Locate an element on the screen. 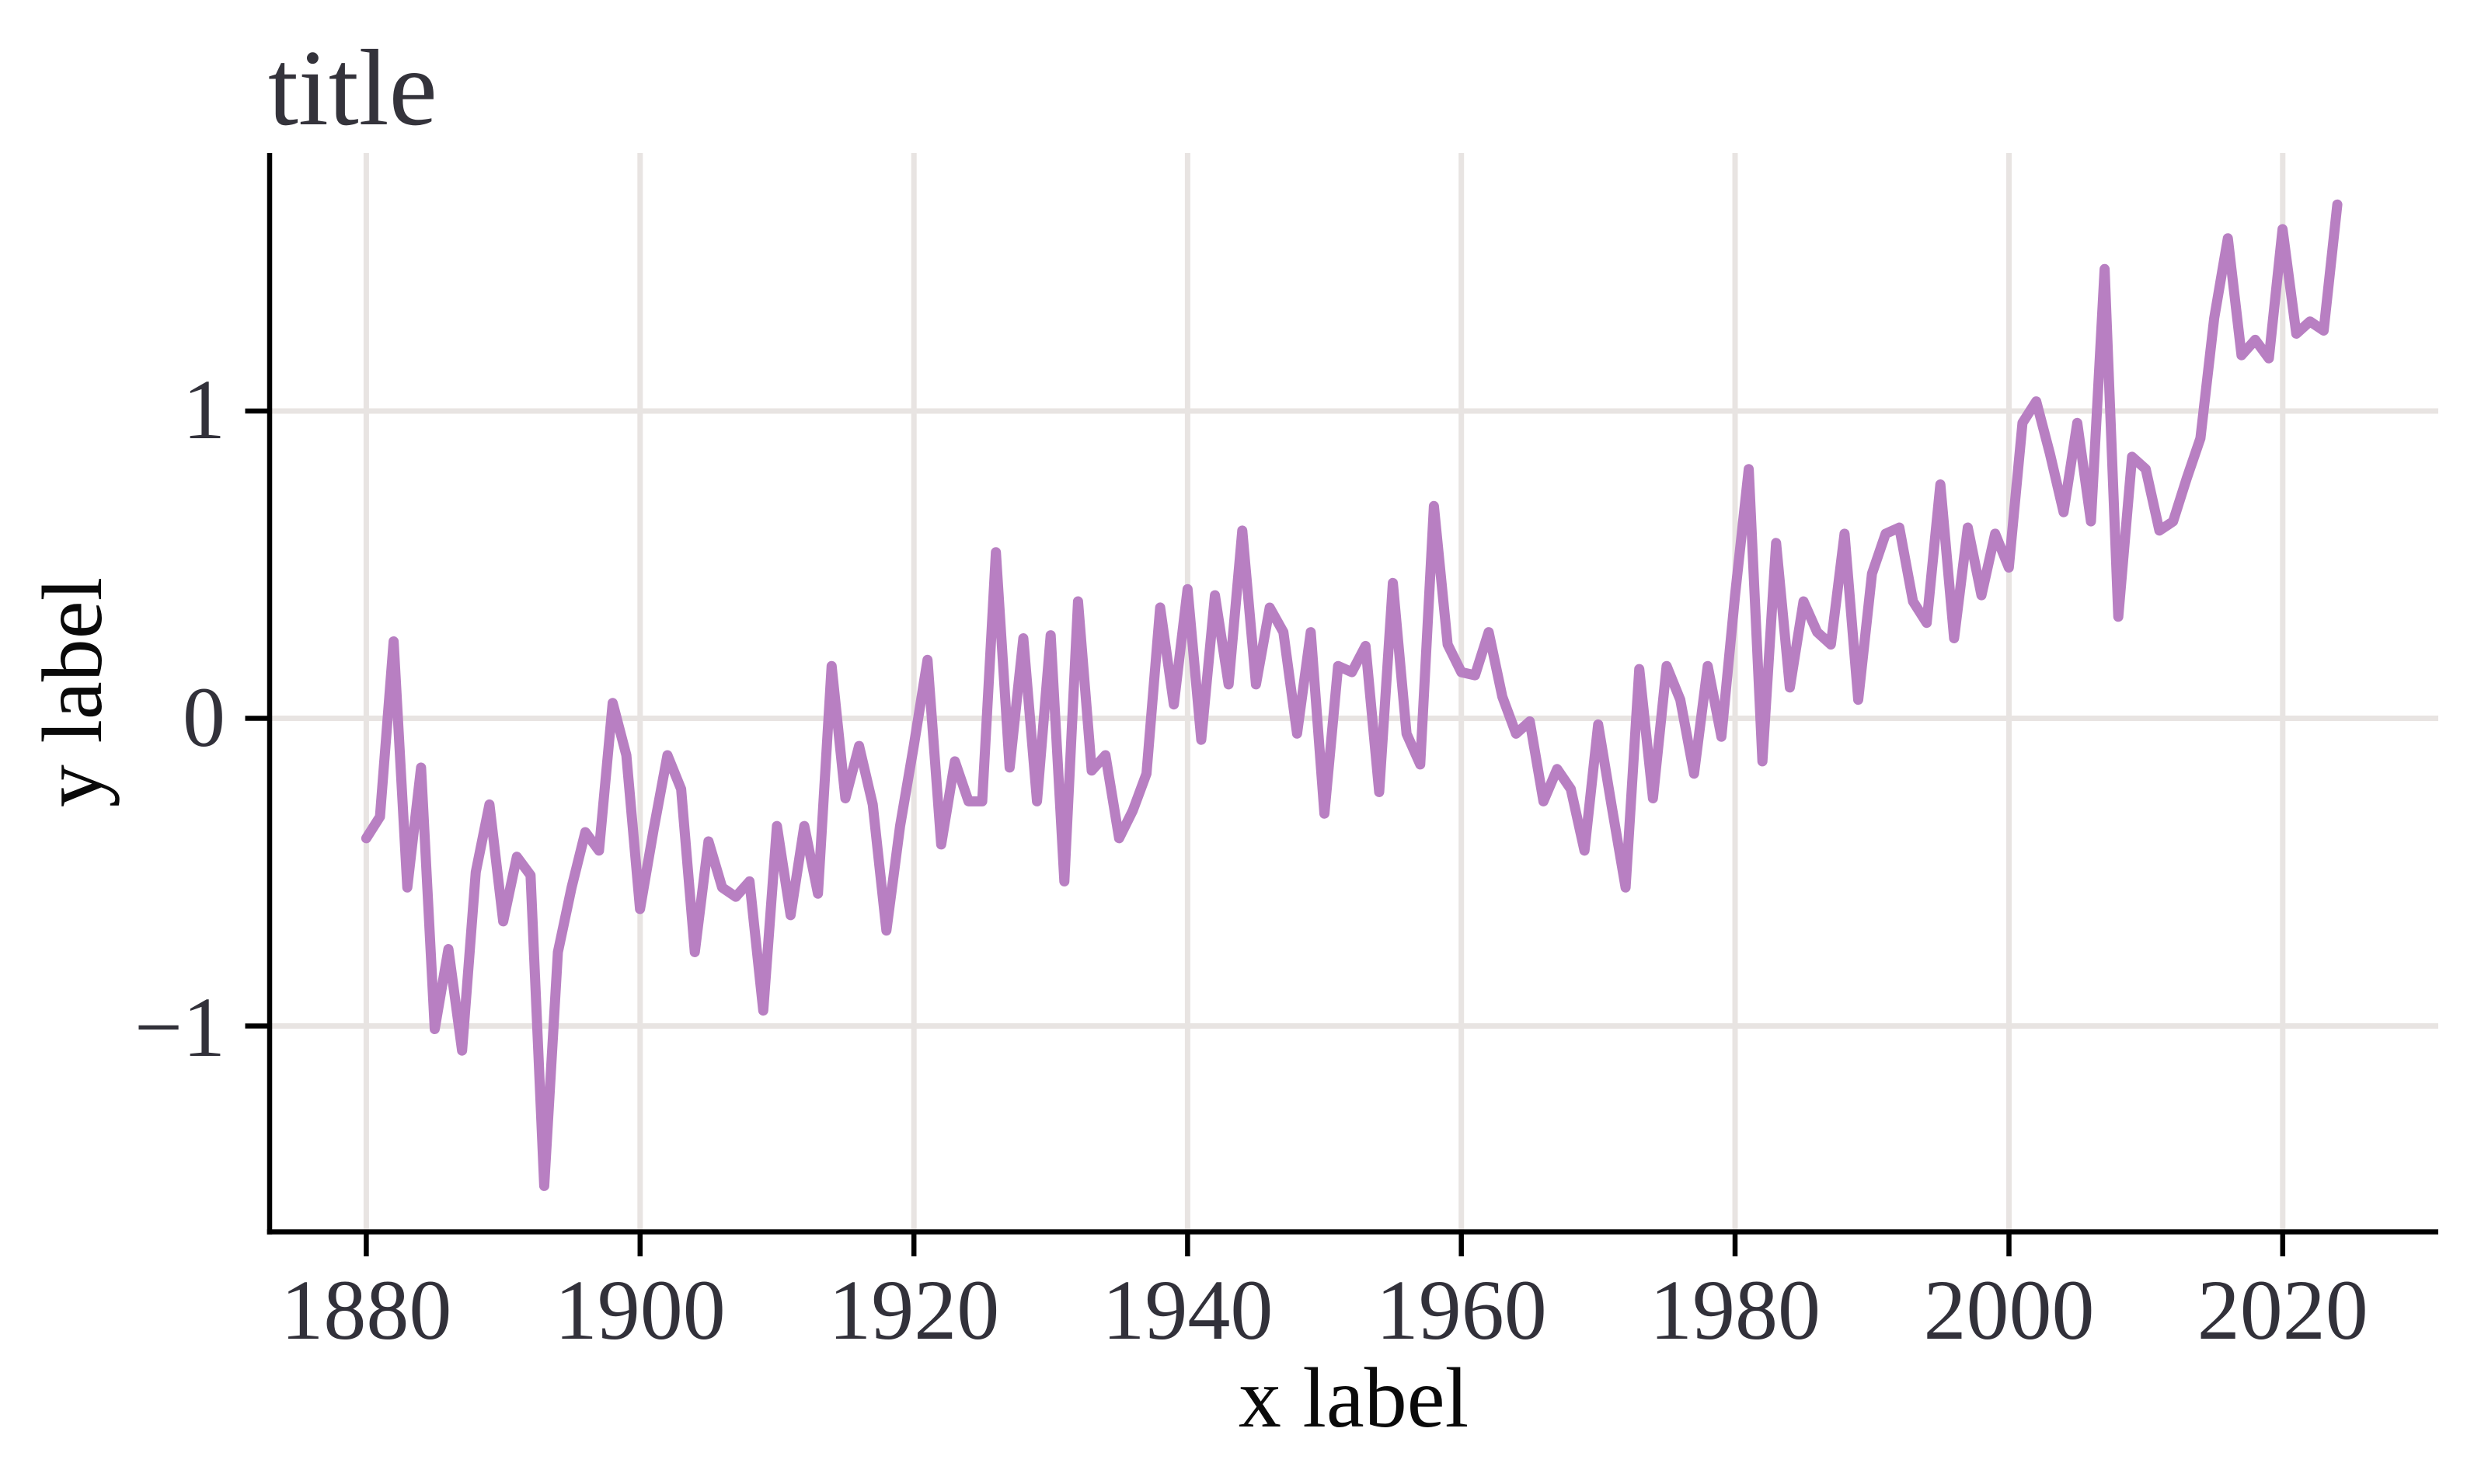  svg-text: 1980 is located at coordinates (1736, 1310).